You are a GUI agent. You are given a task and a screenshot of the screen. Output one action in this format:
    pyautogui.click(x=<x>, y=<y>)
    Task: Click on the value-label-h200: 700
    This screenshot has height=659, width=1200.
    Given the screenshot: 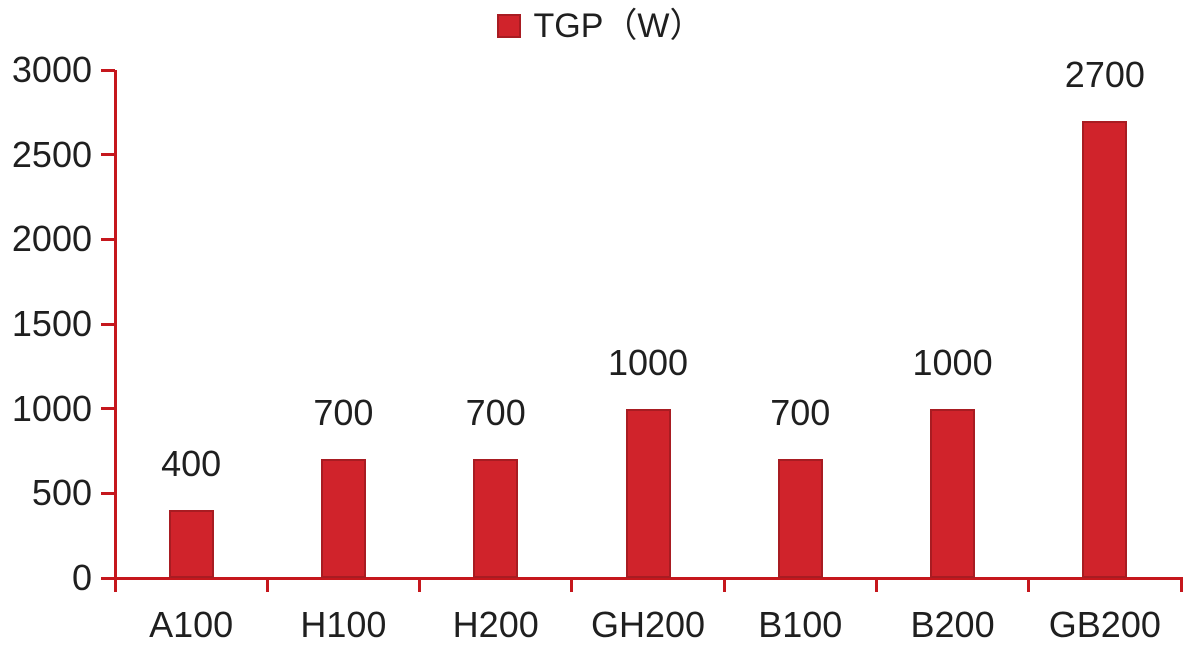 What is the action you would take?
    pyautogui.click(x=495, y=413)
    